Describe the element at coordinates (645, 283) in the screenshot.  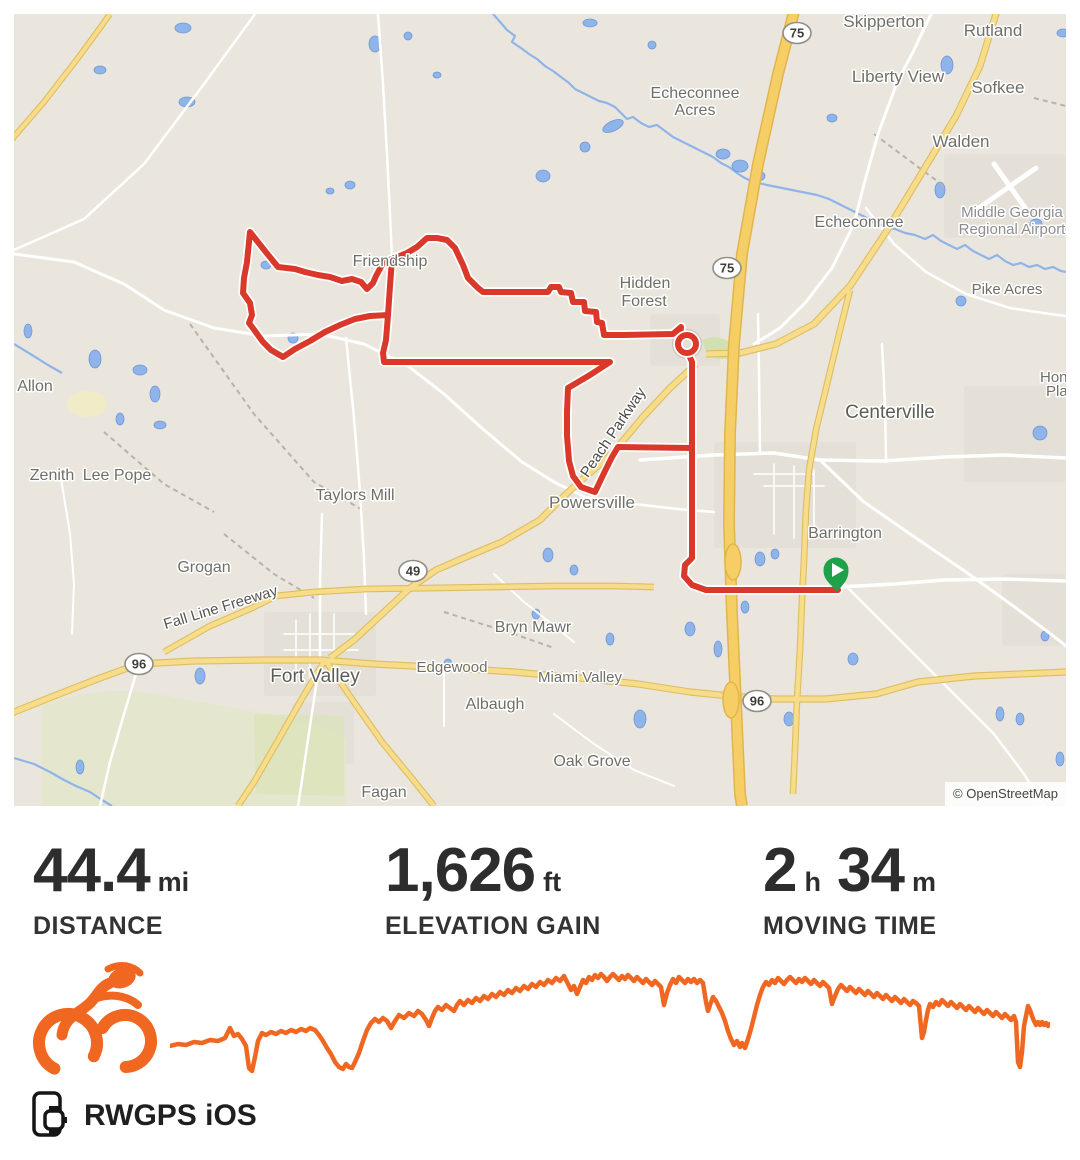
I see `svg-text: Hidden` at that location.